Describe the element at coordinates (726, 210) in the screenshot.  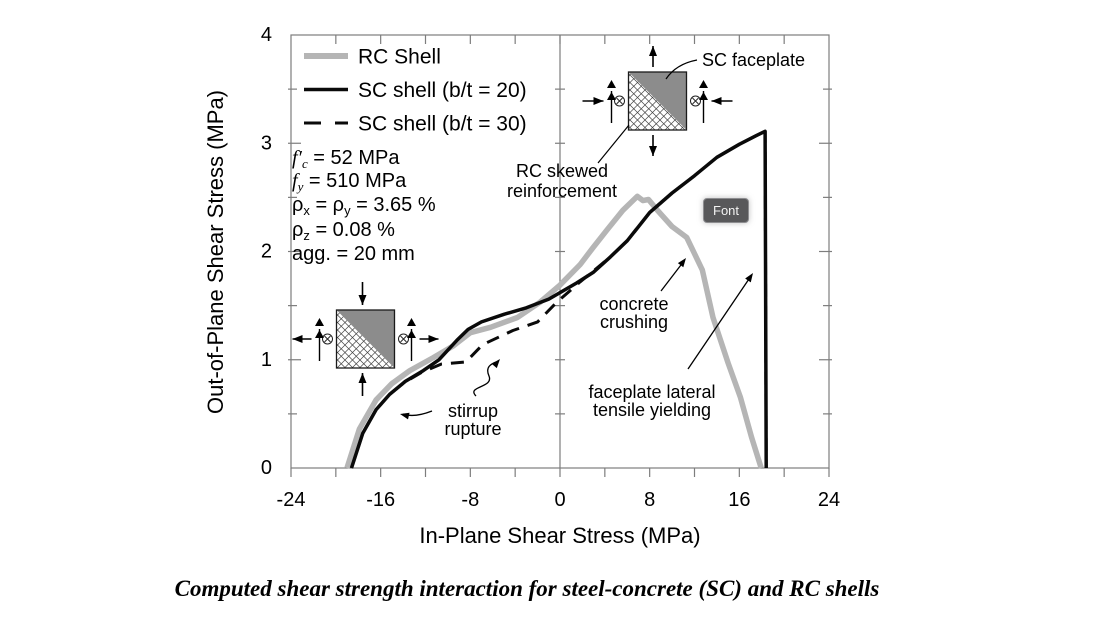
I see `font-tooltip: Font` at that location.